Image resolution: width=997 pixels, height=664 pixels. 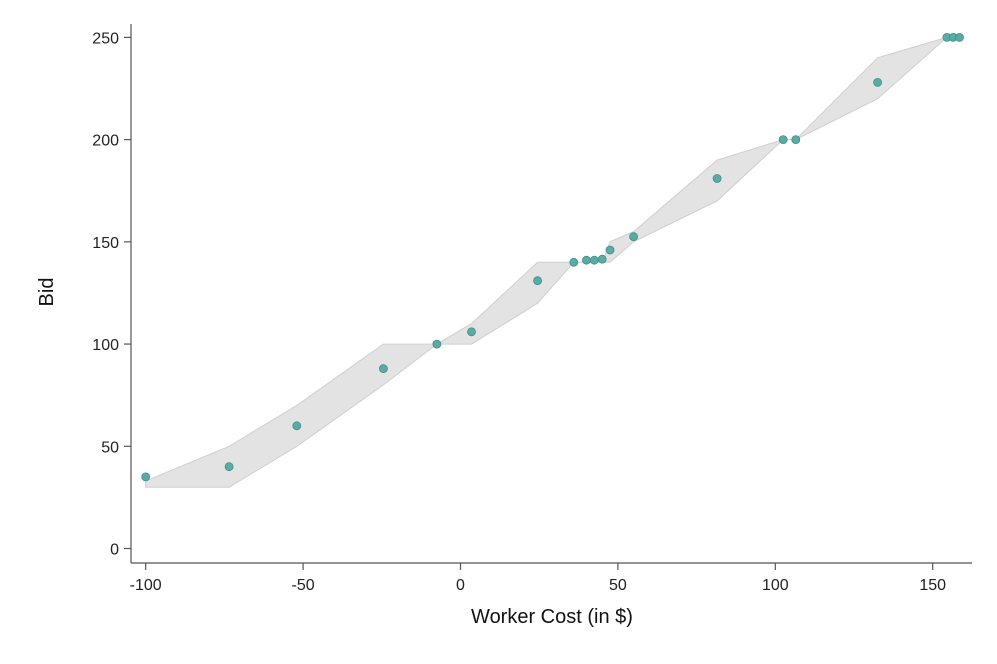 What do you see at coordinates (775, 585) in the screenshot?
I see `x-tick-label: 100` at bounding box center [775, 585].